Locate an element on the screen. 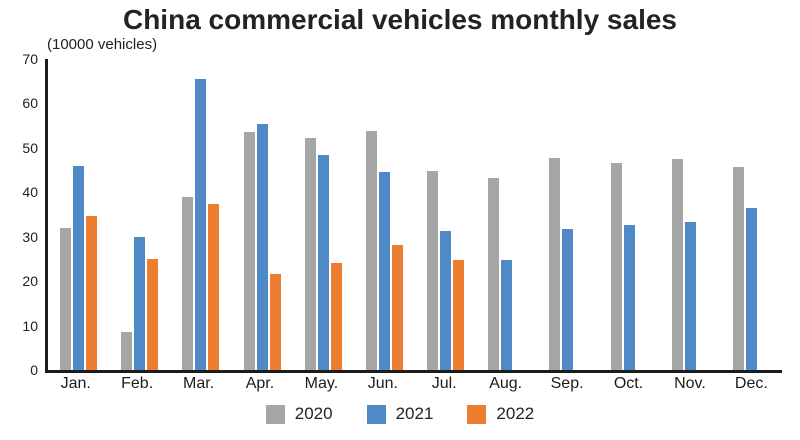 Image resolution: width=800 pixels, height=440 pixels. x-label-feb: Feb. is located at coordinates (137, 383).